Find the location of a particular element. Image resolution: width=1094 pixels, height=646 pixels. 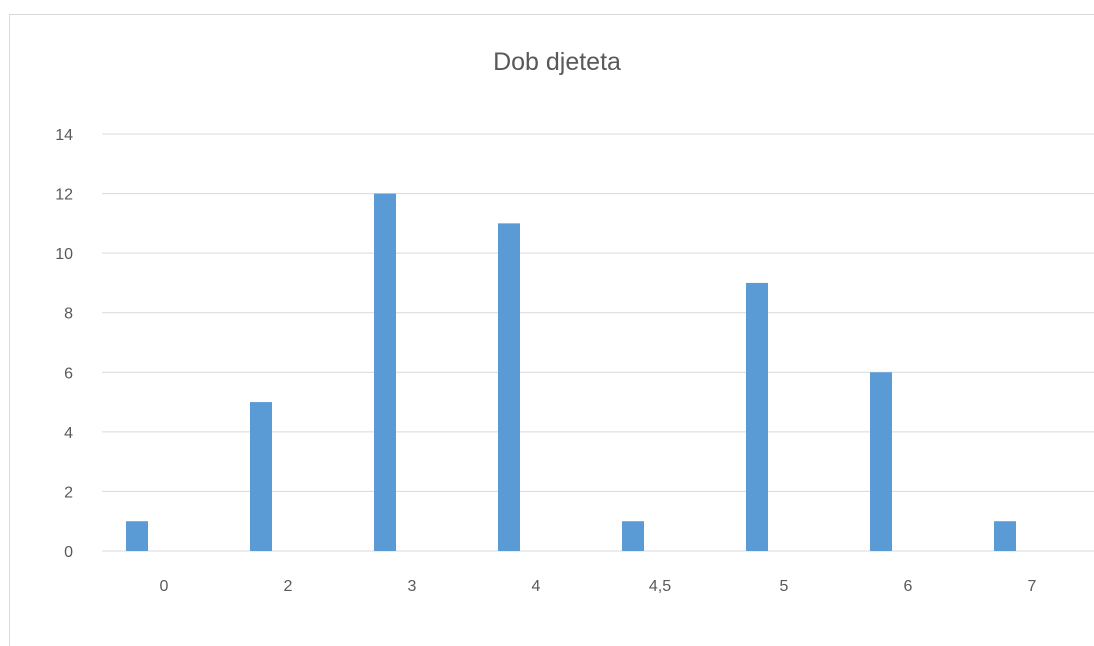

x-tick-label: 0 is located at coordinates (164, 586).